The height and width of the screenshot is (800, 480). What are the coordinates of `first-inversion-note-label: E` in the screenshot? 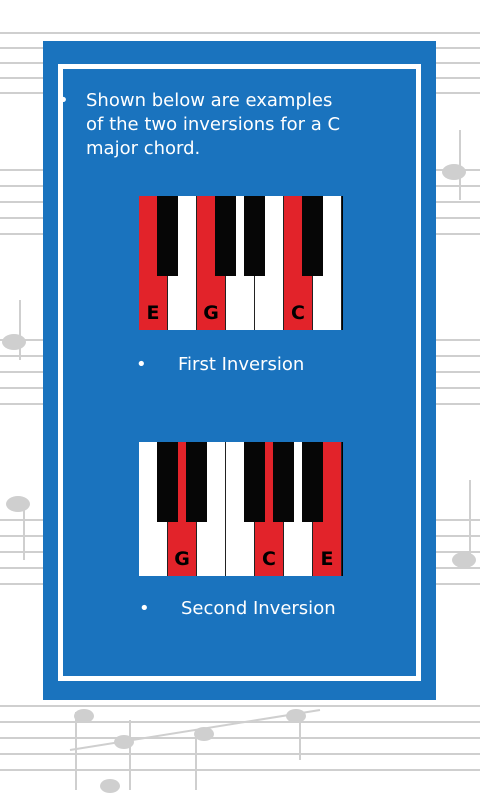 It's located at (153, 313).